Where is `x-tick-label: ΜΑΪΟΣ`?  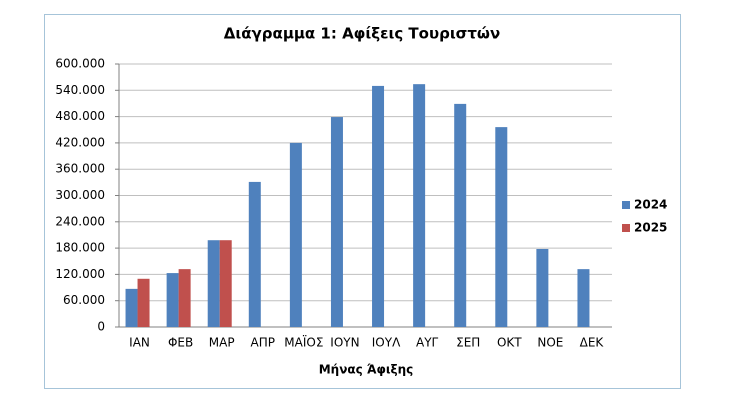 x-tick-label: ΜΑΪΟΣ is located at coordinates (303, 342).